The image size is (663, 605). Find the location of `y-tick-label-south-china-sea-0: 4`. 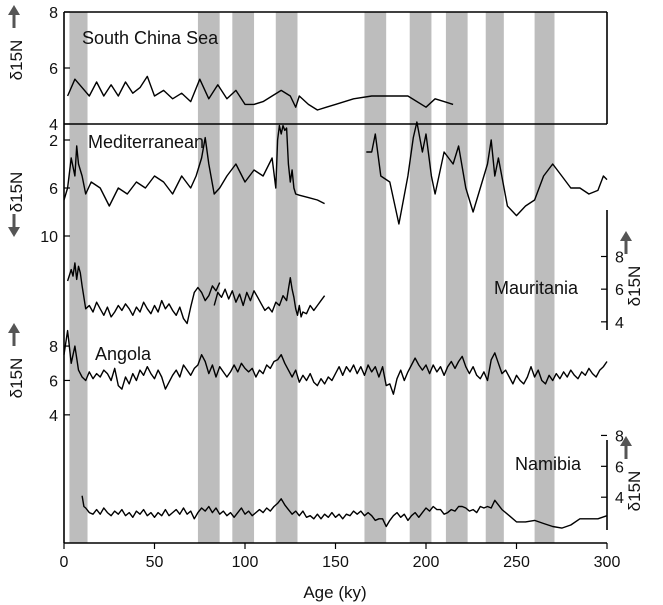

y-tick-label-south-china-sea-0: 4 is located at coordinates (53, 125).